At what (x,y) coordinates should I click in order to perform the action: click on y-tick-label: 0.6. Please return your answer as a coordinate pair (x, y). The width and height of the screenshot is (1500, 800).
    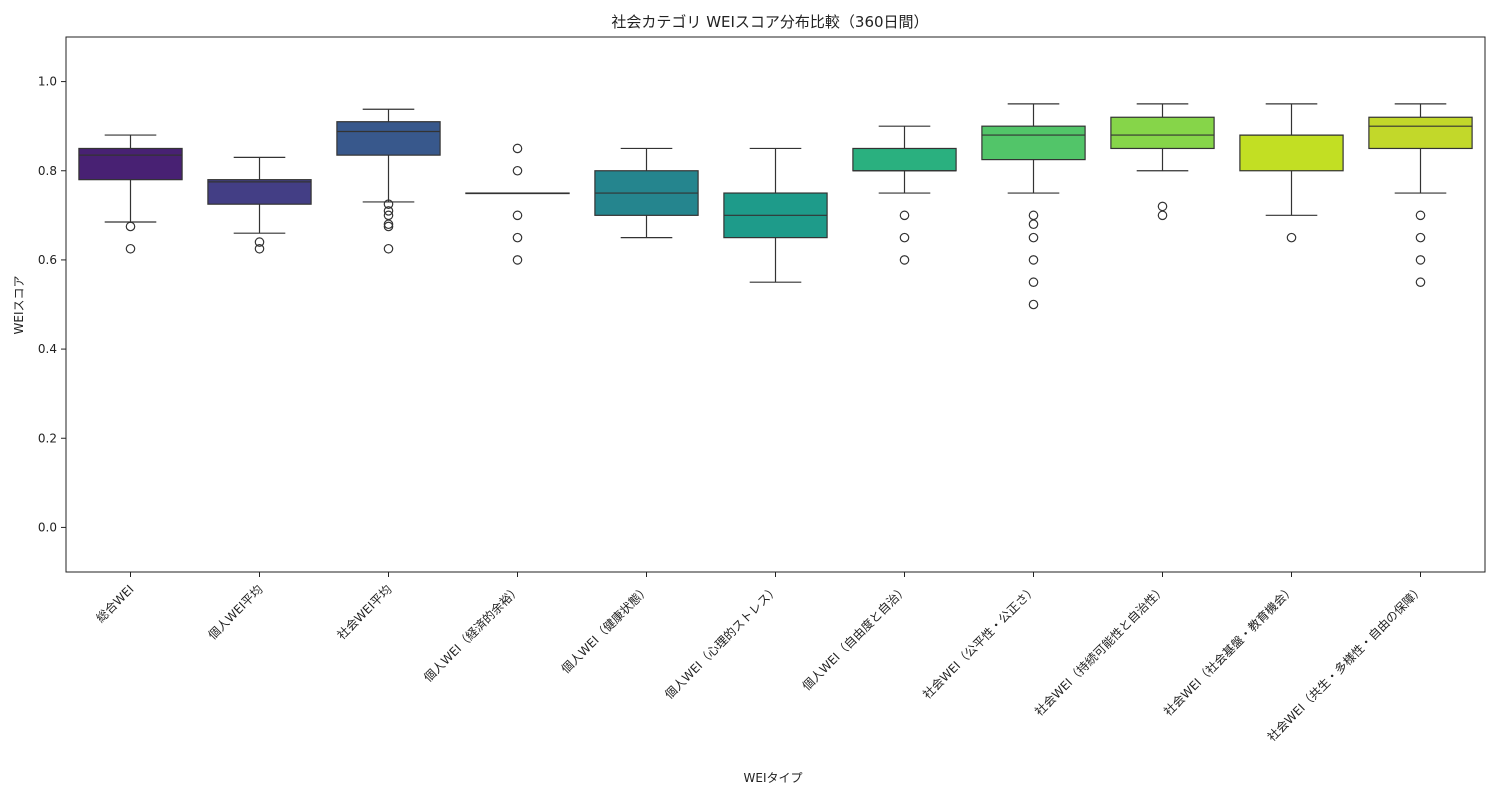
    Looking at the image, I should click on (47, 260).